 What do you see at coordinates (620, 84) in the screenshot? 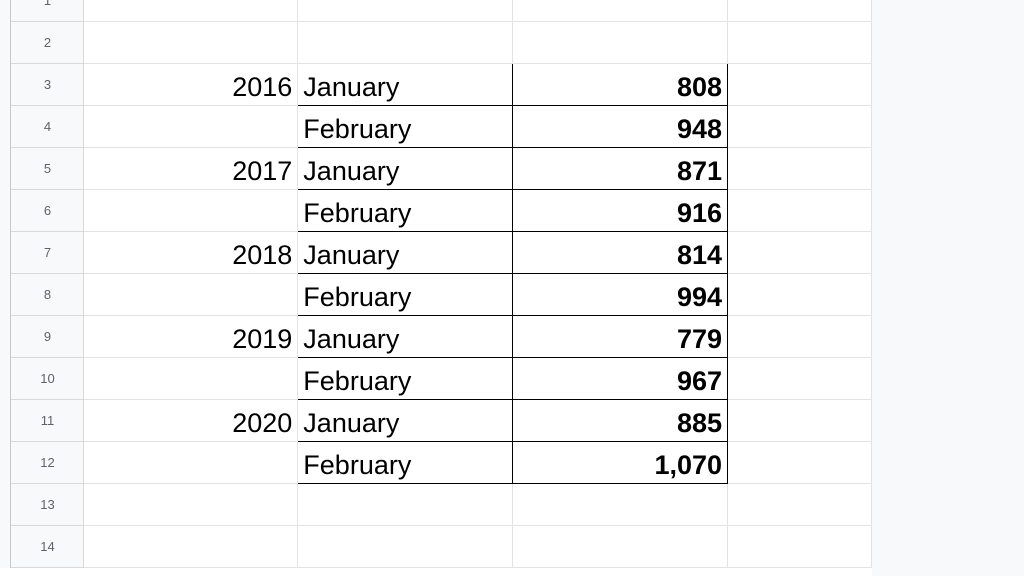
I see `value-cell: 808` at bounding box center [620, 84].